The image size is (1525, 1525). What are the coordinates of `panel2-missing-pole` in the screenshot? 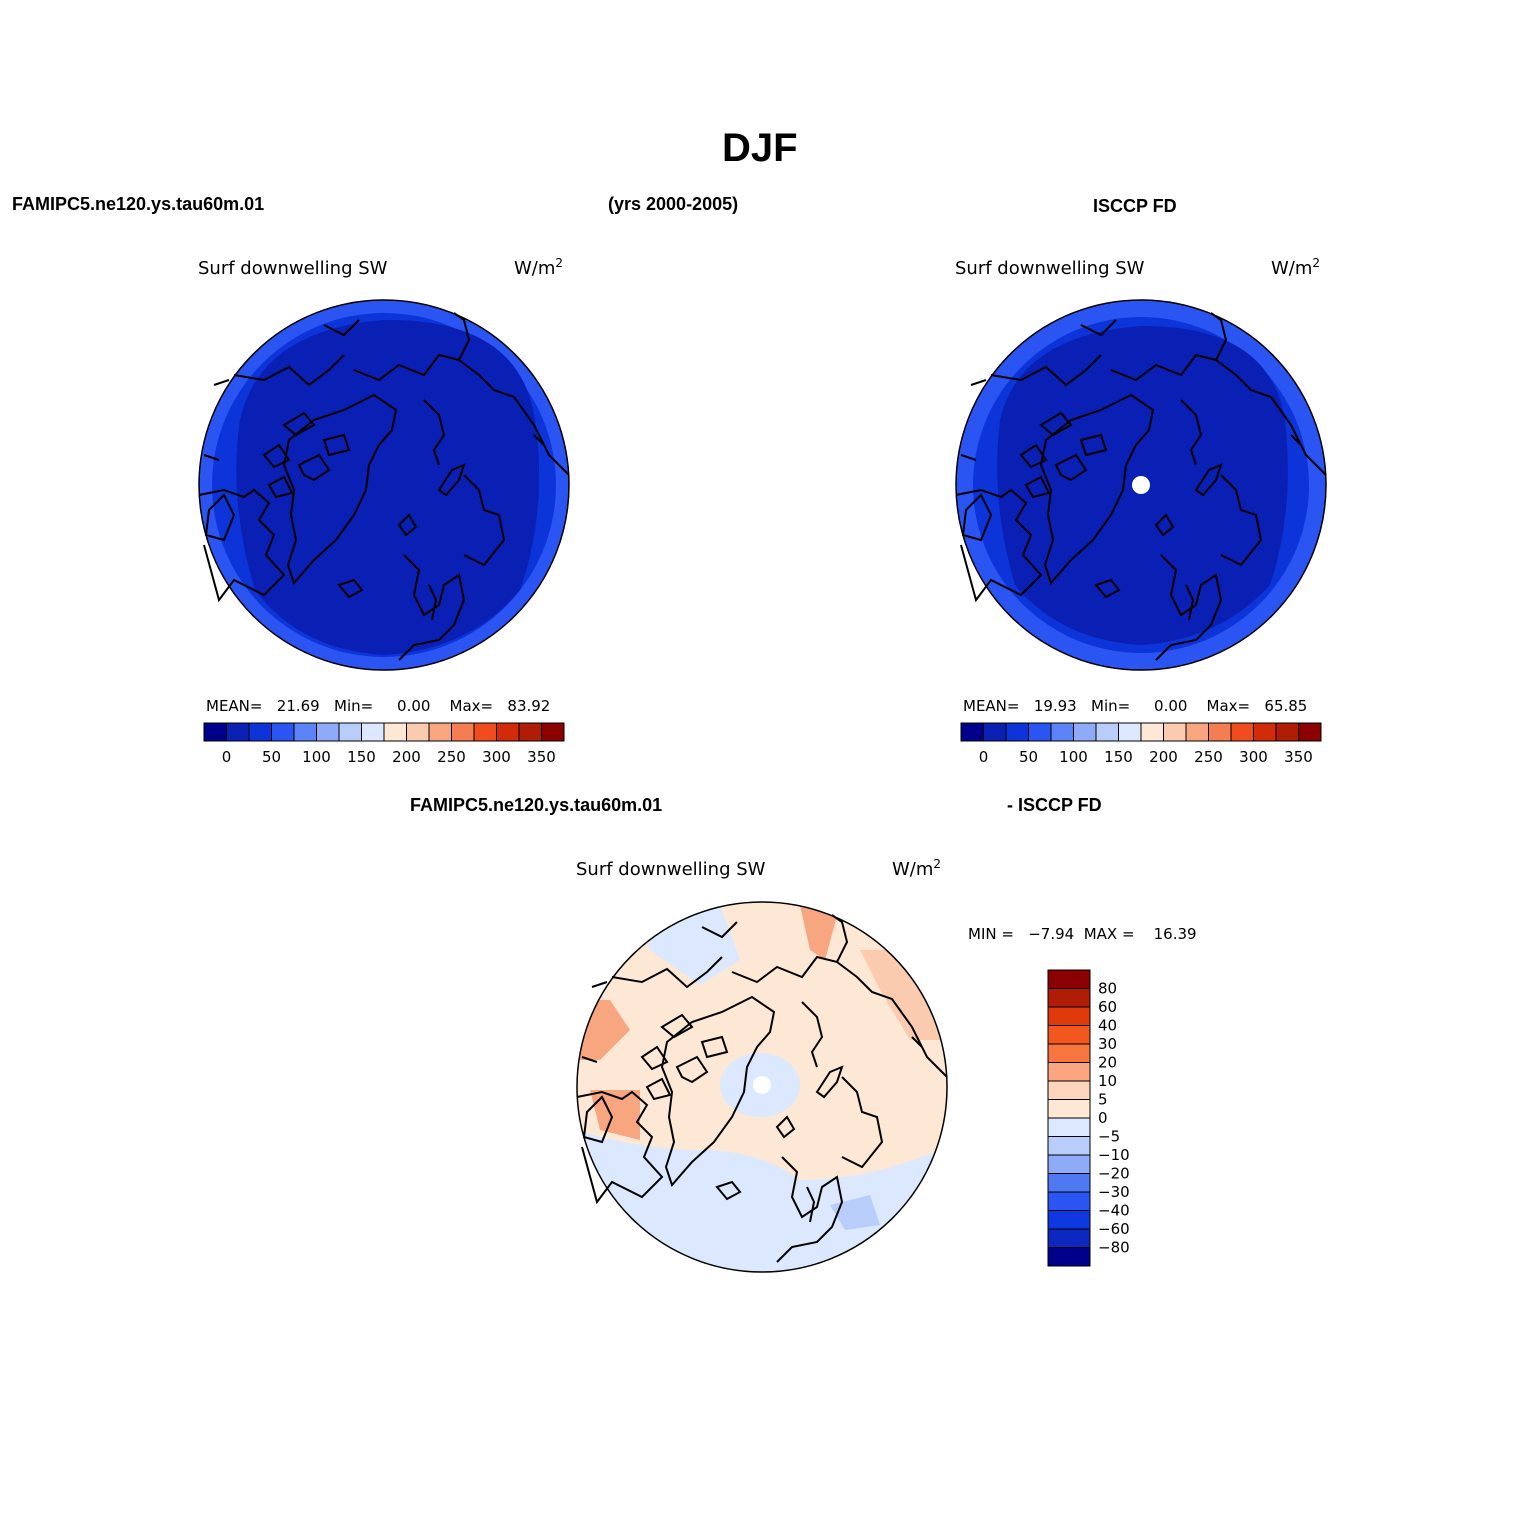 It's located at (1141, 485).